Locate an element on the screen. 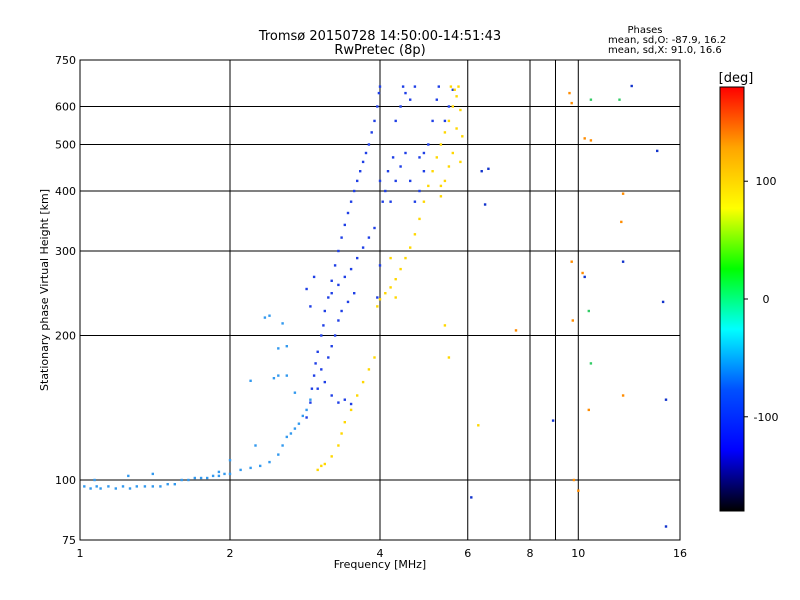 The height and width of the screenshot is (600, 800). x-axis-ticks: 1 2 4 6 8 10 16 is located at coordinates (382, 553).